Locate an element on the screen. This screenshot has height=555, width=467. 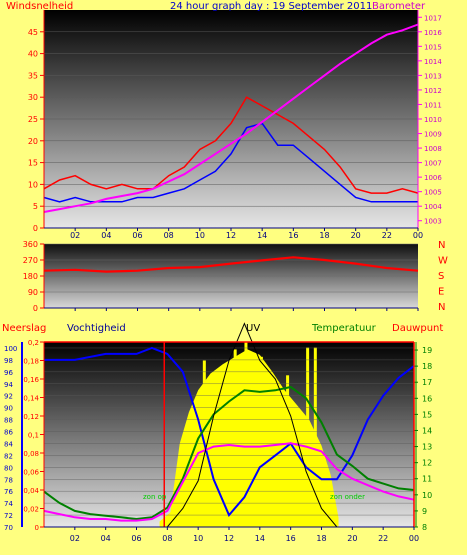
direction-y-tick-label: 270 is located at coordinates (30, 260).